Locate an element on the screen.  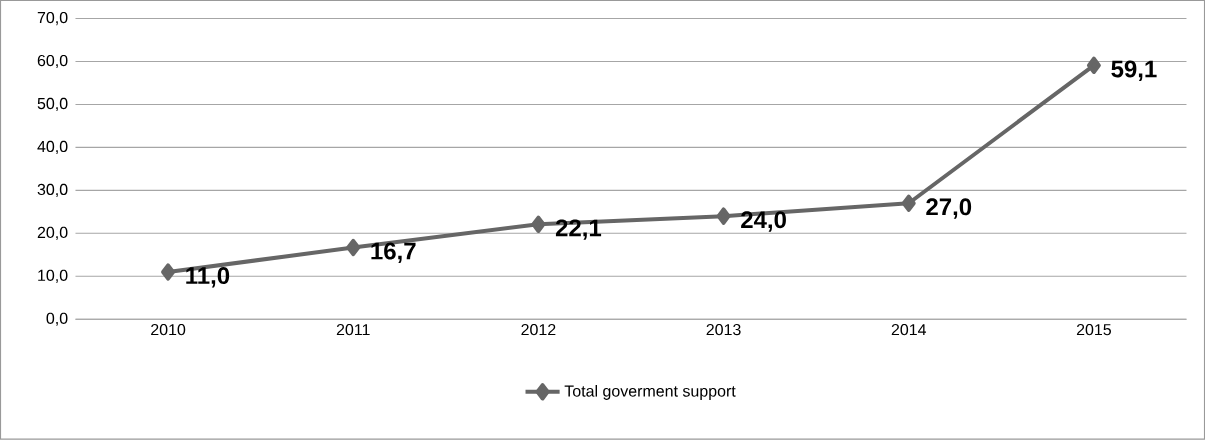
x-tick-label: 2015 is located at coordinates (1093, 330).